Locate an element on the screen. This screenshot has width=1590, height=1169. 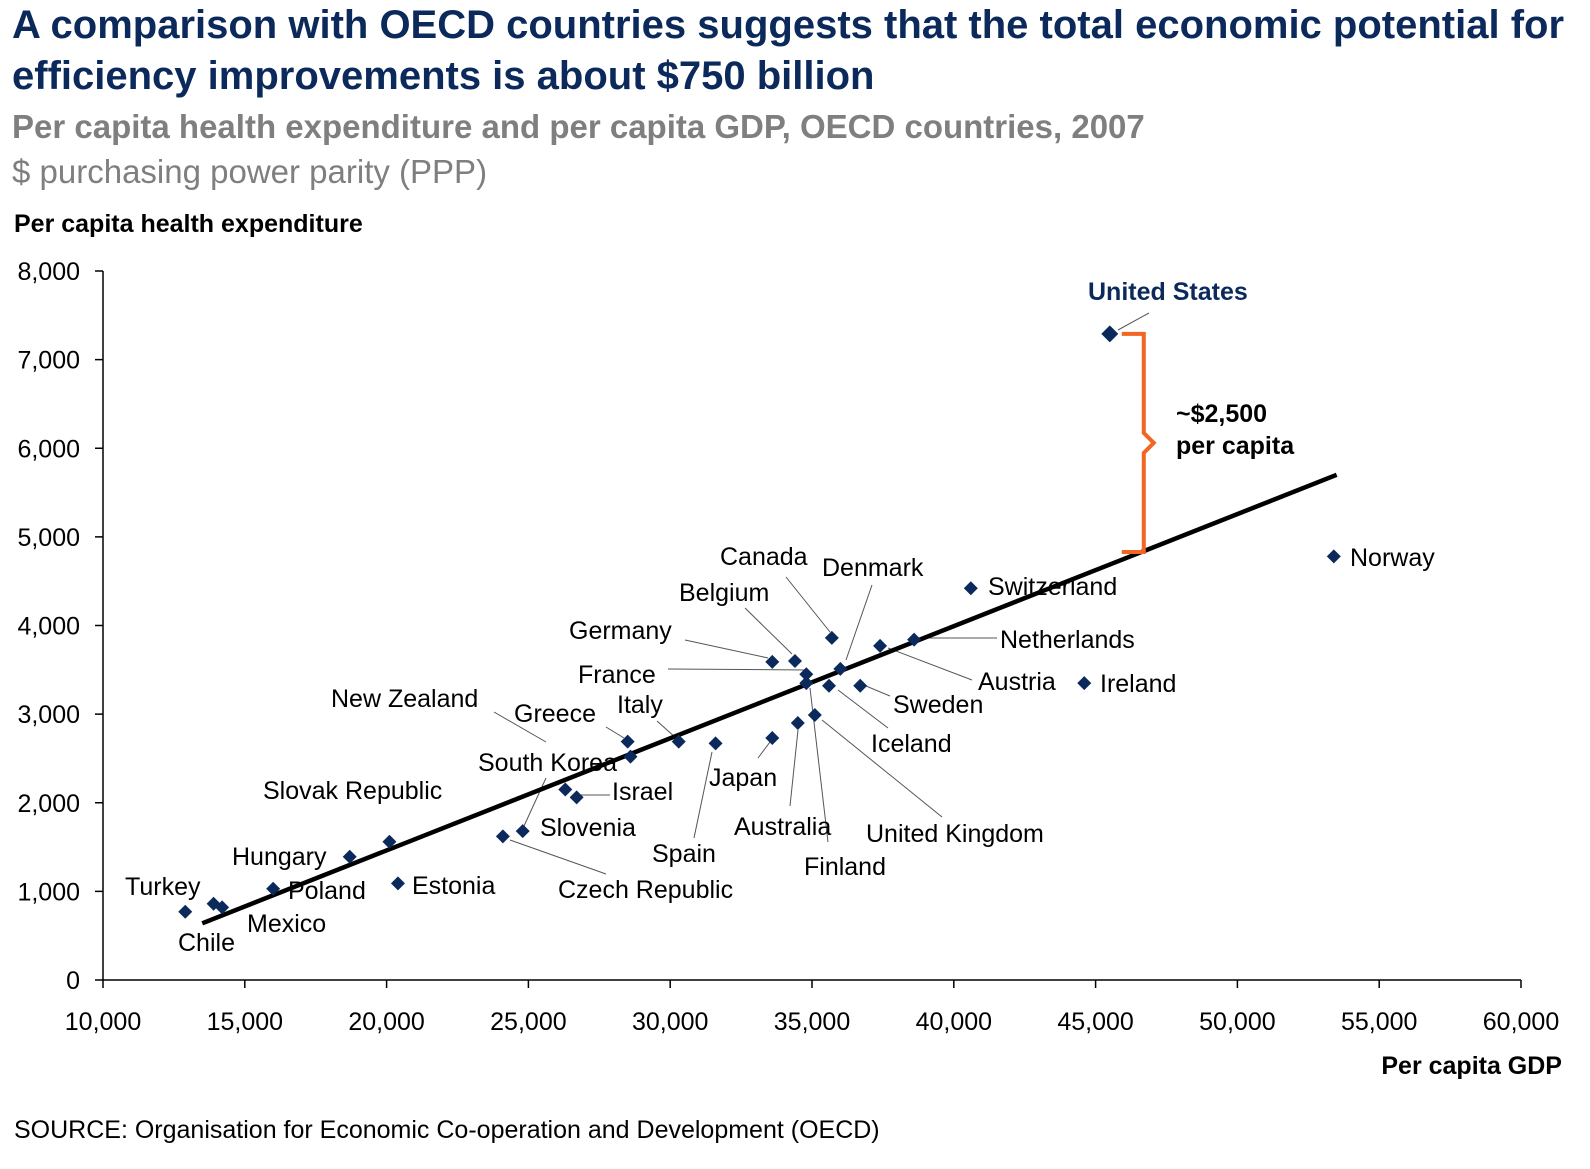
point-label: Finland is located at coordinates (845, 867).